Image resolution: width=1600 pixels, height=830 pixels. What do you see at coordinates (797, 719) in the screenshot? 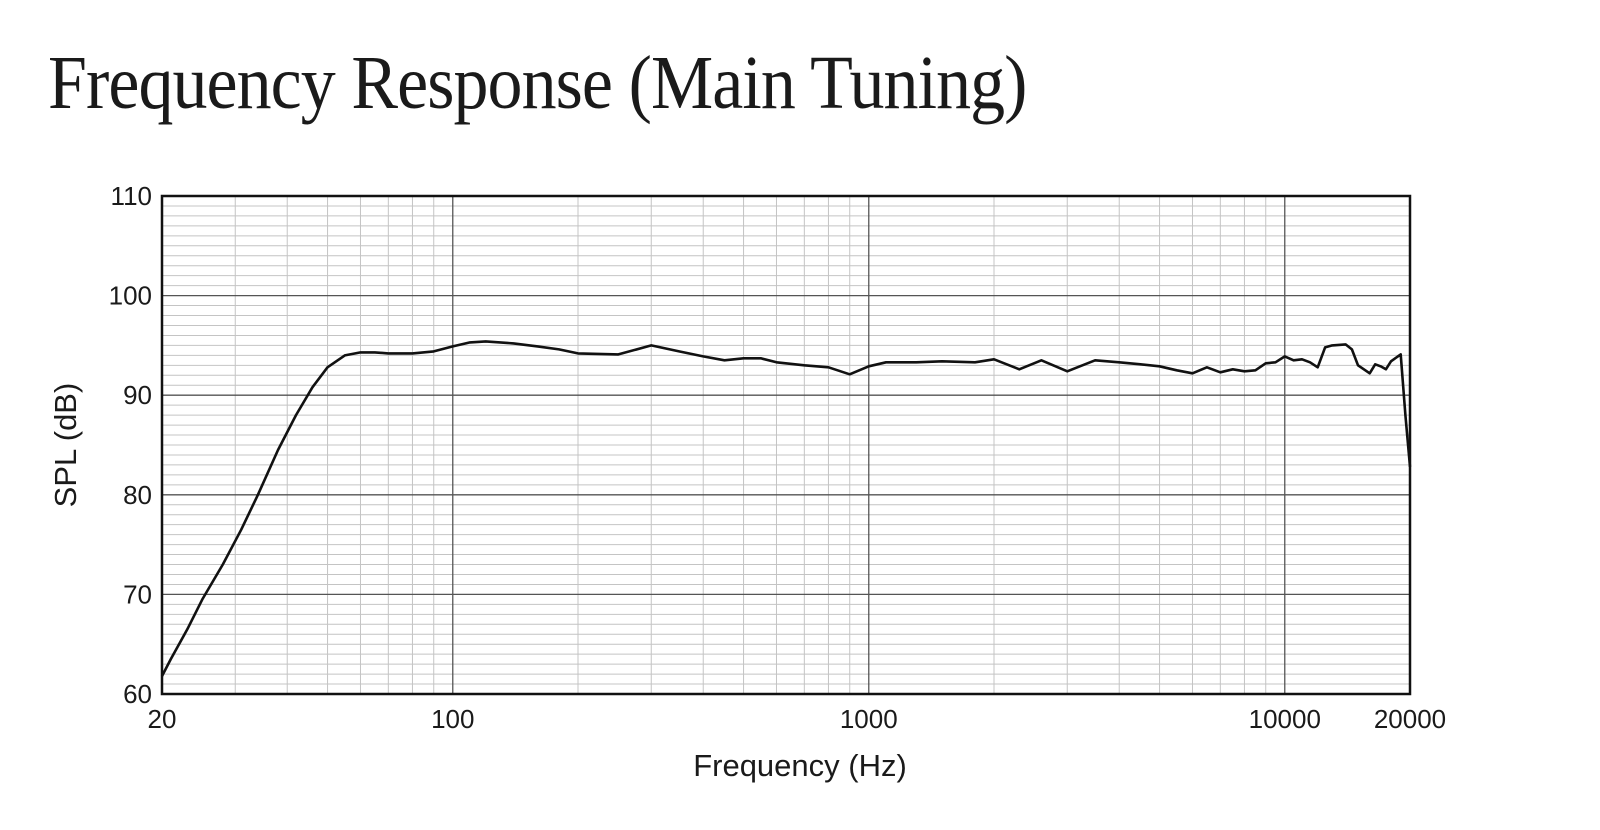
I see `x-axis-ticks: 20 100 1000 10000 20000` at bounding box center [797, 719].